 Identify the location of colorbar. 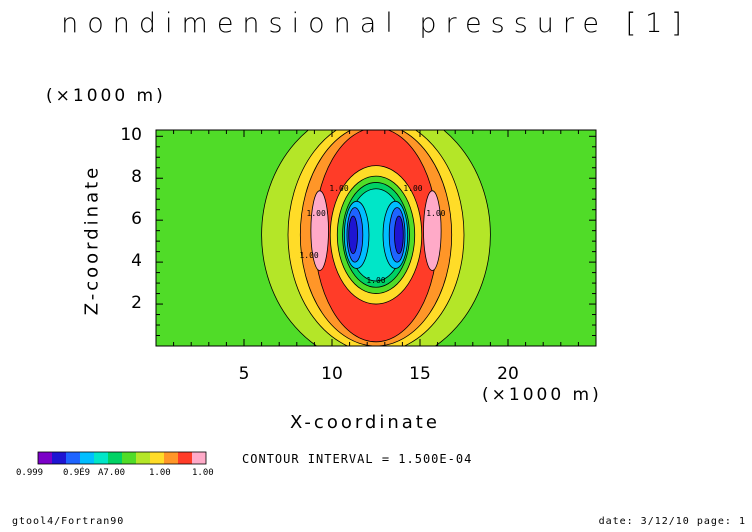
(122, 458).